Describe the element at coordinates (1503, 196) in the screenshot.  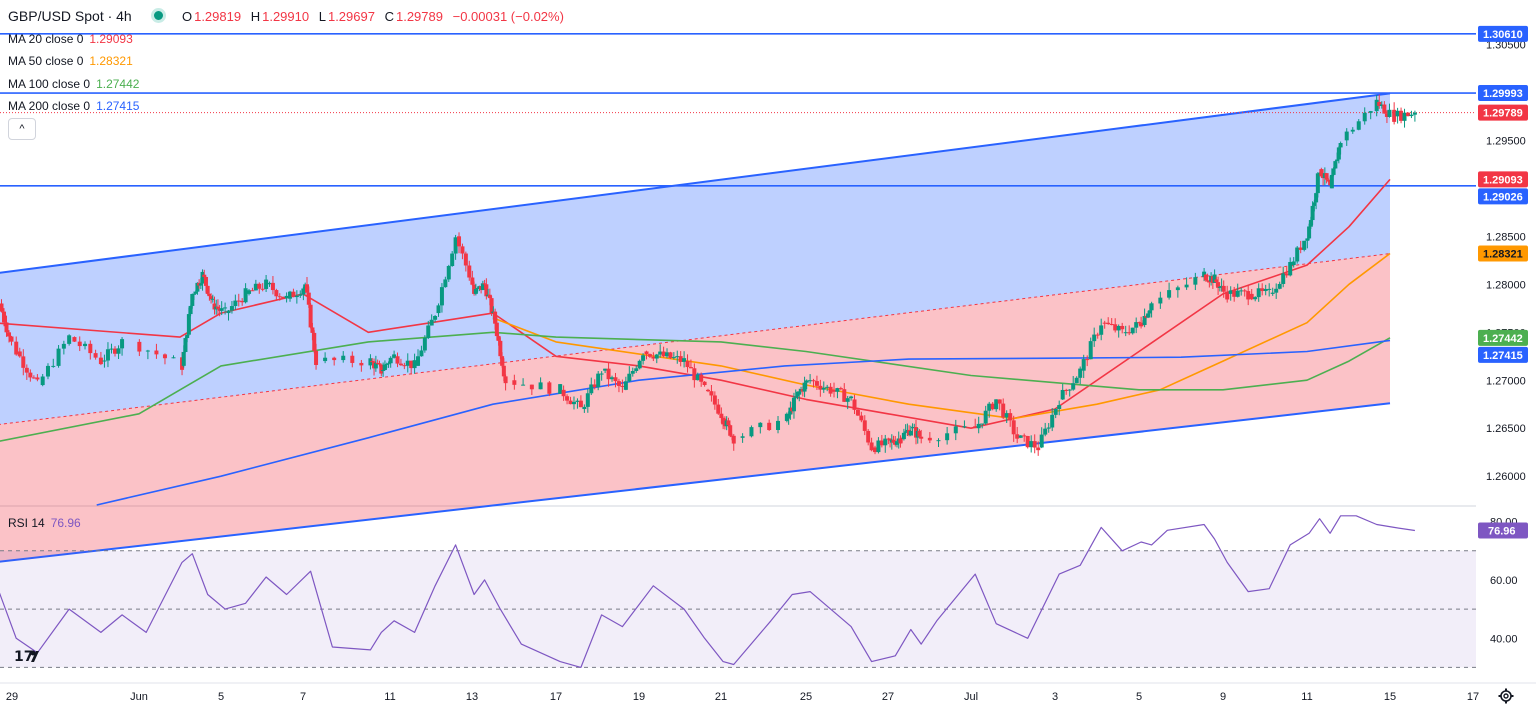
I see `price-label: 1.29026` at that location.